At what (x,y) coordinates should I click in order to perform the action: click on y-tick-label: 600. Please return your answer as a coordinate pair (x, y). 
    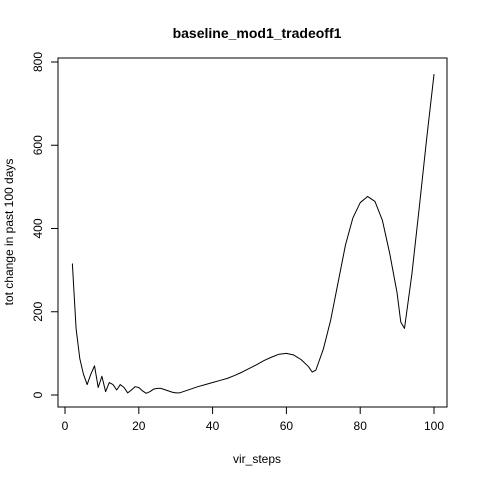
    Looking at the image, I should click on (38, 145).